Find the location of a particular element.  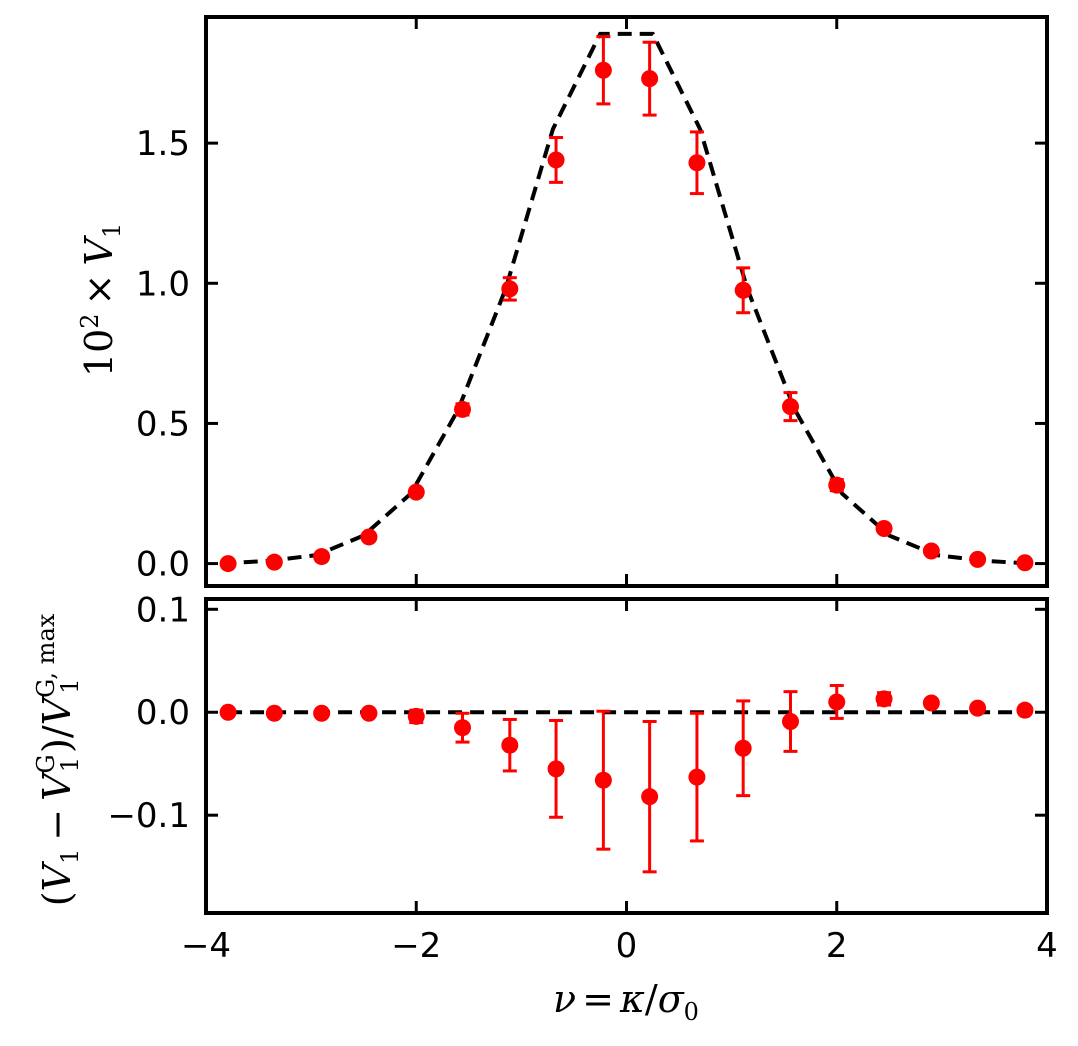

top-y-axis-label: 102 × V1 is located at coordinates (101, 300).